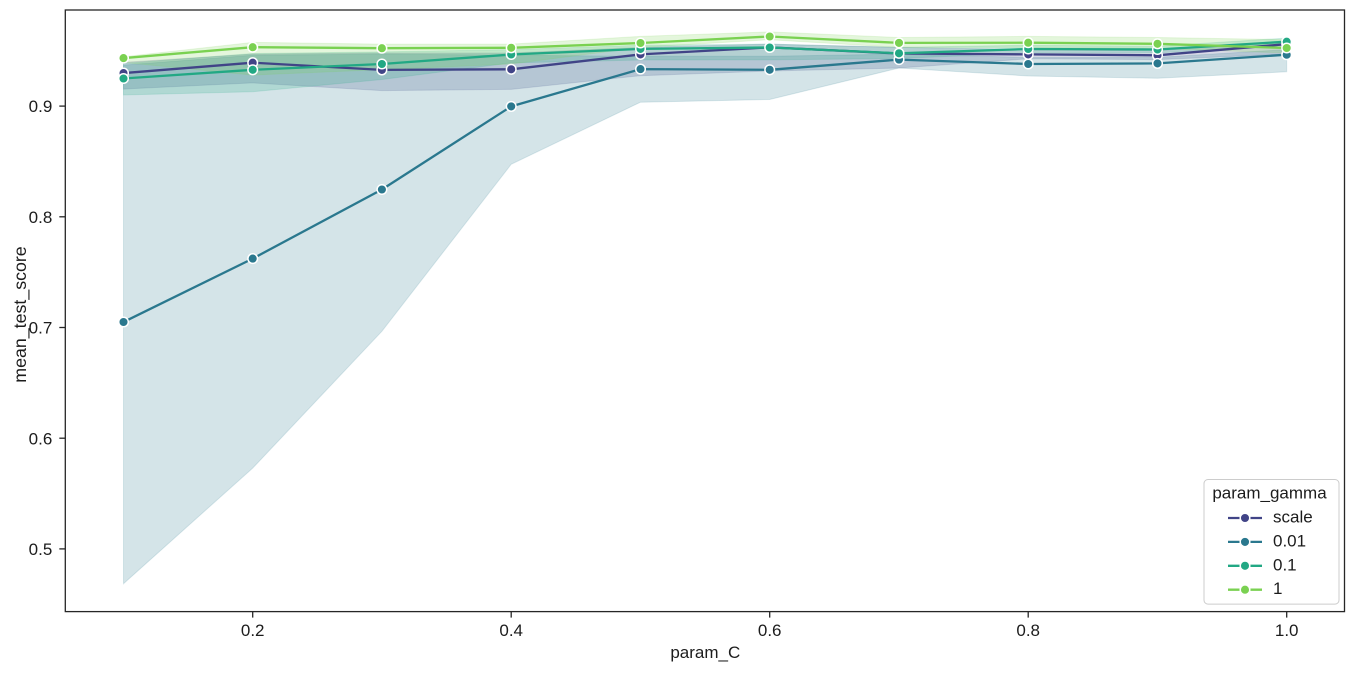  Describe the element at coordinates (41, 549) in the screenshot. I see `svg-text: 0.5` at that location.